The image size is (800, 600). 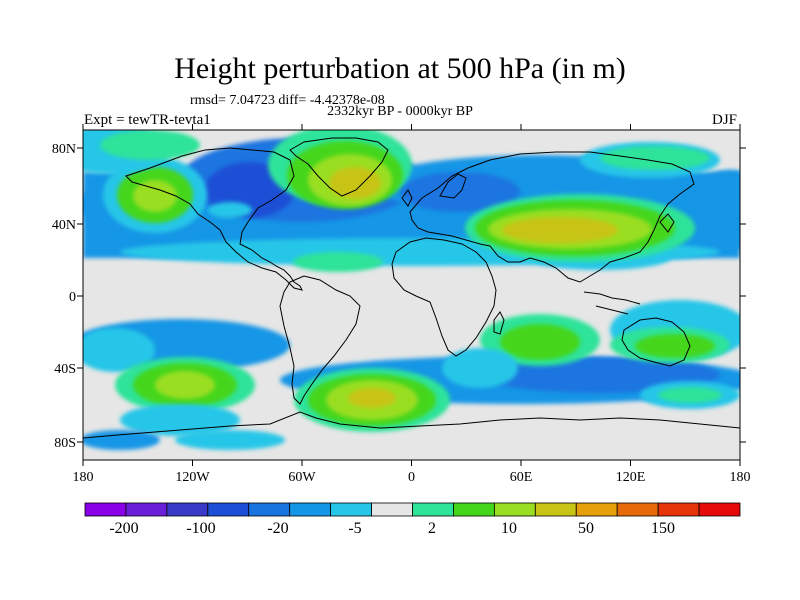 I want to click on coast-africa, so click(x=444, y=297).